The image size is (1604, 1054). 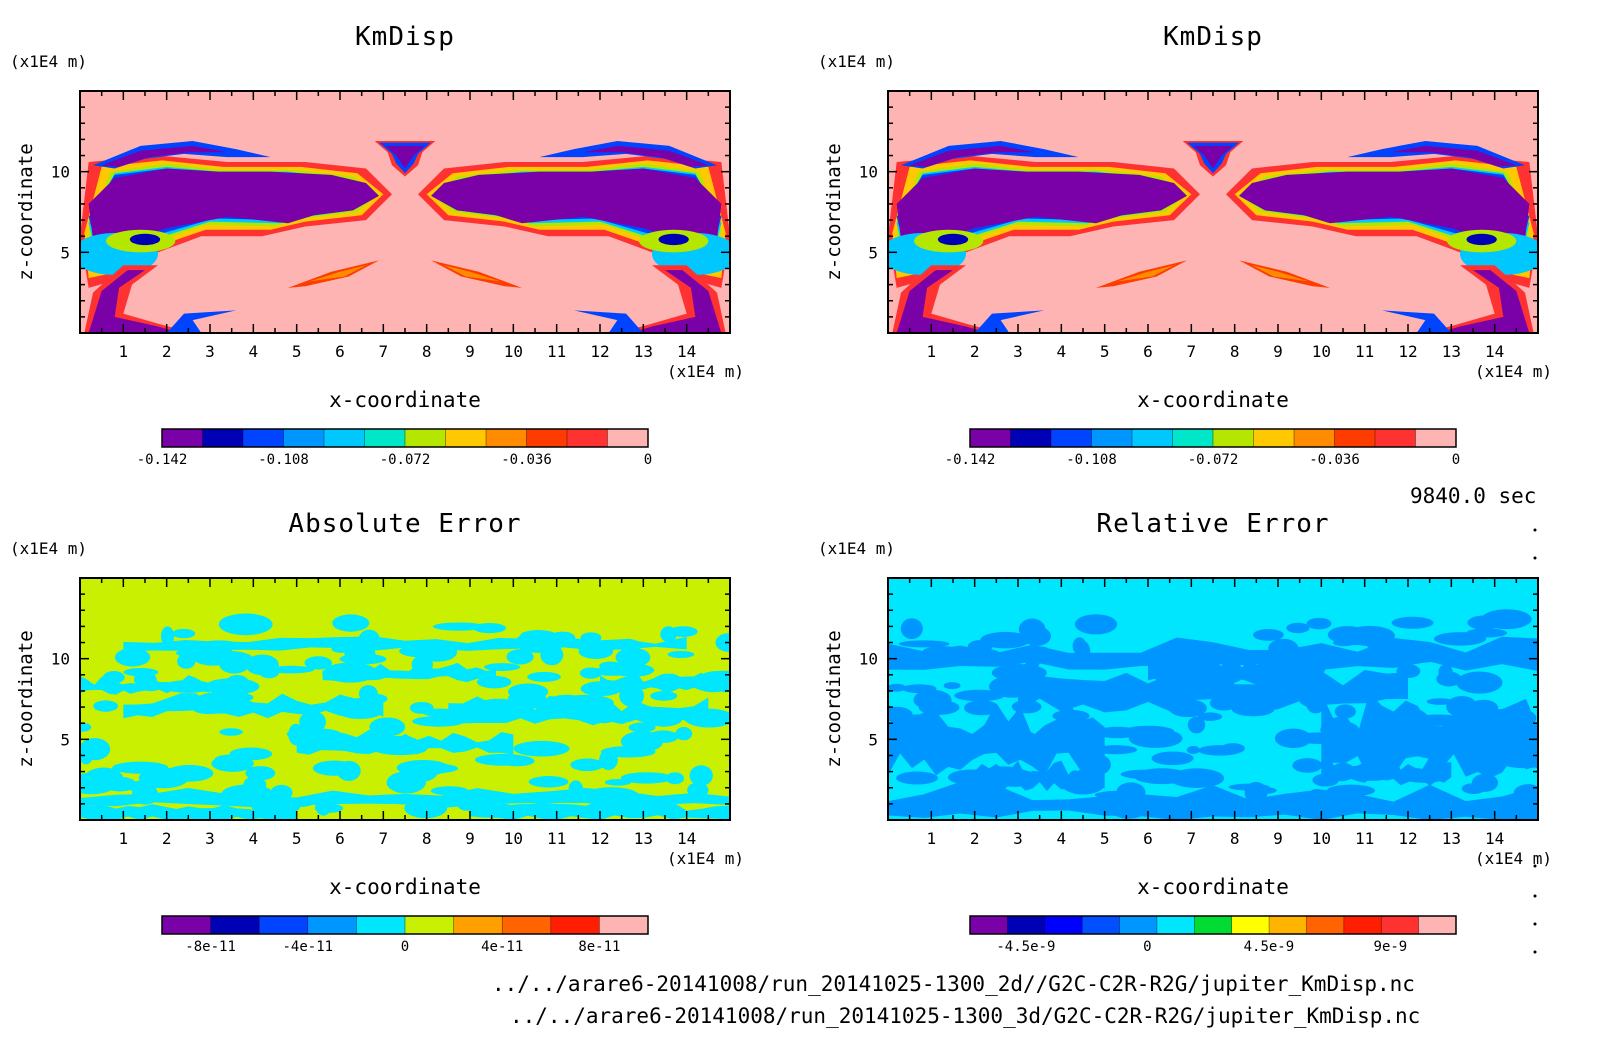 What do you see at coordinates (556, 838) in the screenshot?
I see `x-tick-label: 11` at bounding box center [556, 838].